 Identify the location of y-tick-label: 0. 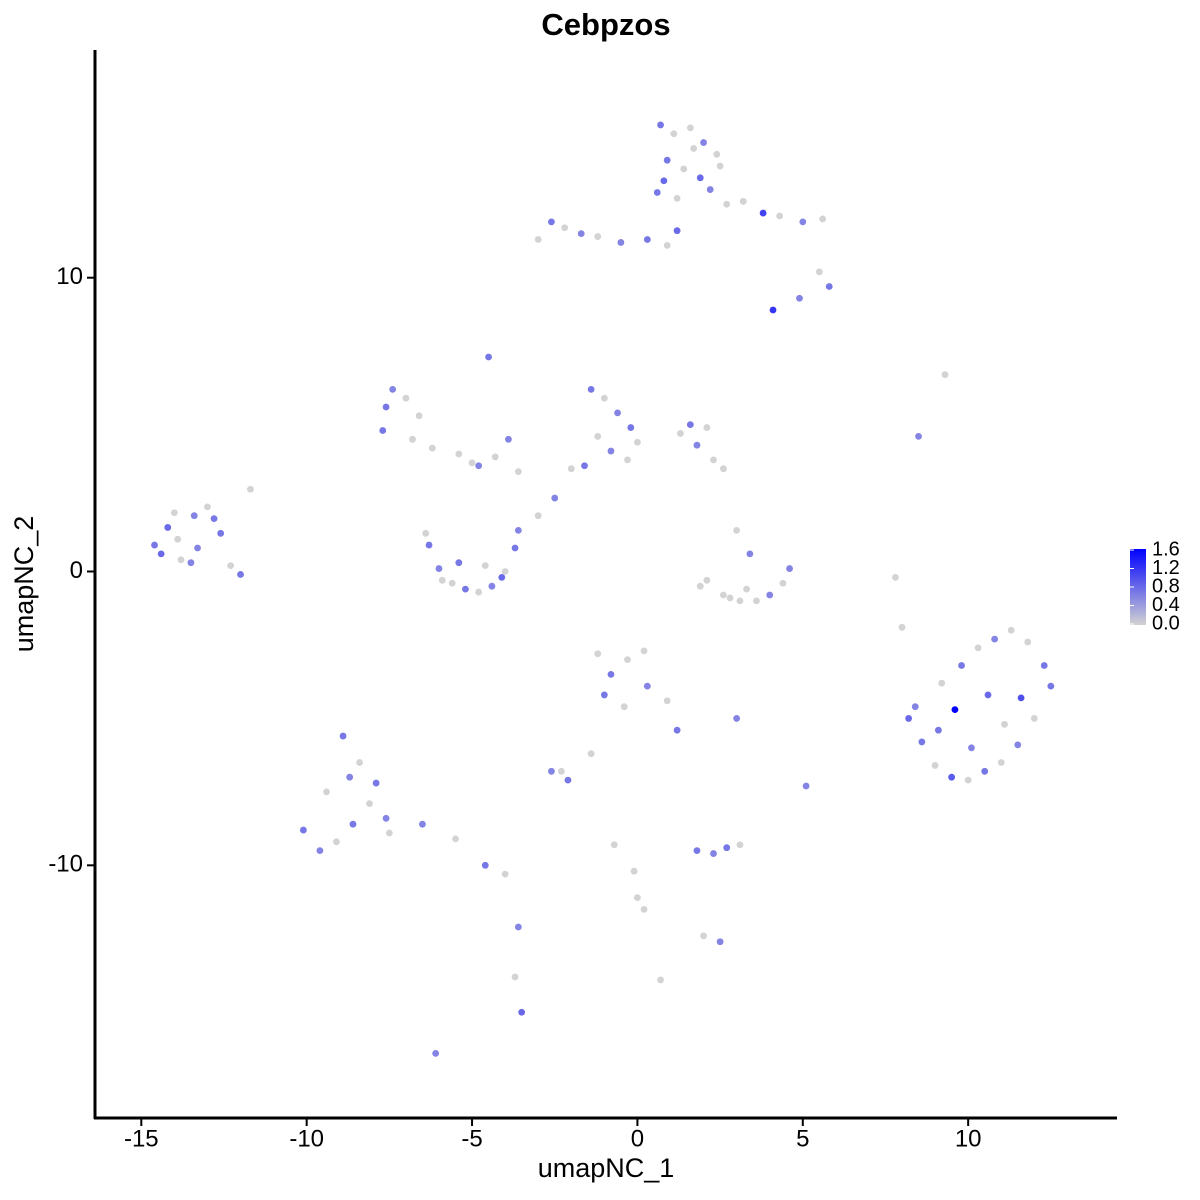
(76, 570).